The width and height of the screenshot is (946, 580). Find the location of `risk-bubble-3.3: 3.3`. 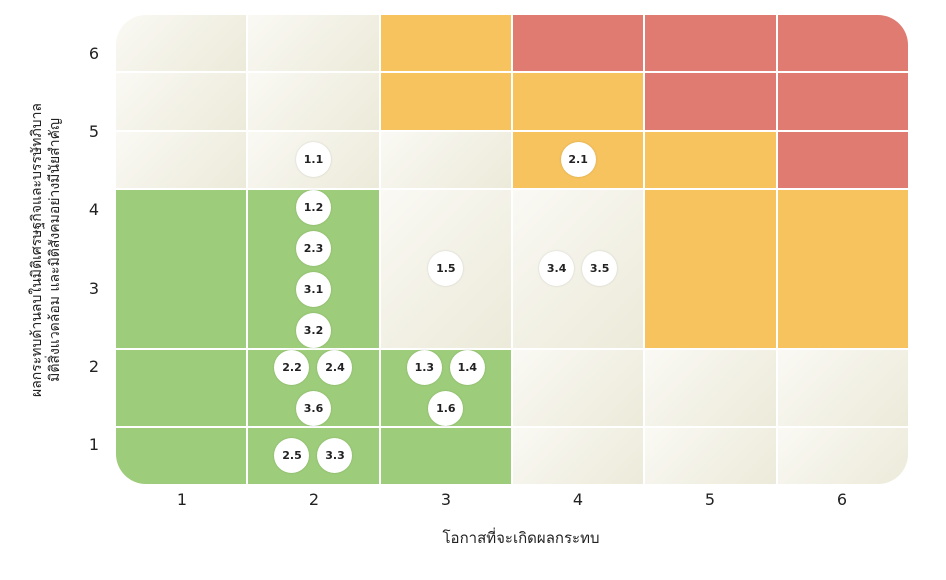

risk-bubble-3.3: 3.3 is located at coordinates (335, 456).